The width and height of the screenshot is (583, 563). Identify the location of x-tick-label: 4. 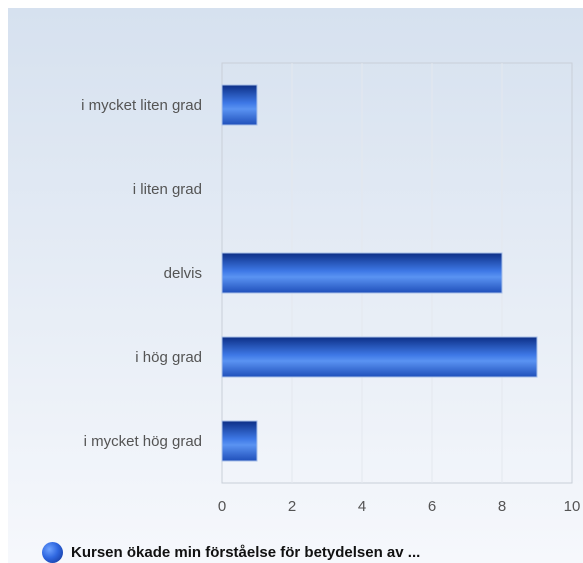
(362, 506).